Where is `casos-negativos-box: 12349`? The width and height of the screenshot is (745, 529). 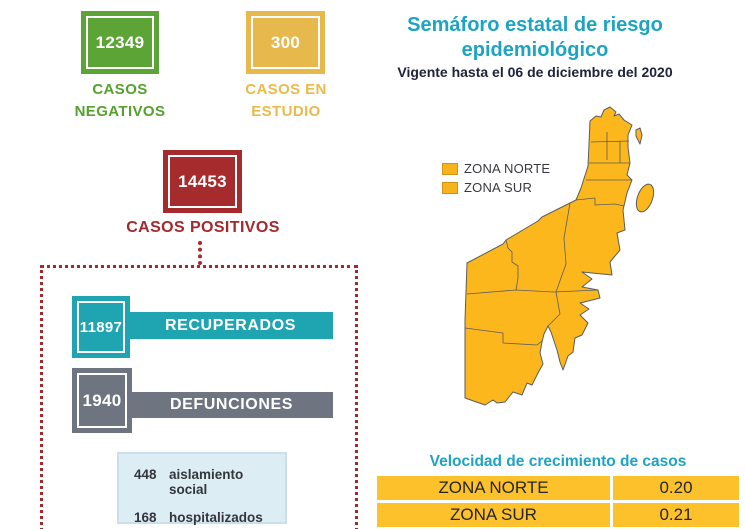
casos-negativos-box: 12349 is located at coordinates (120, 42).